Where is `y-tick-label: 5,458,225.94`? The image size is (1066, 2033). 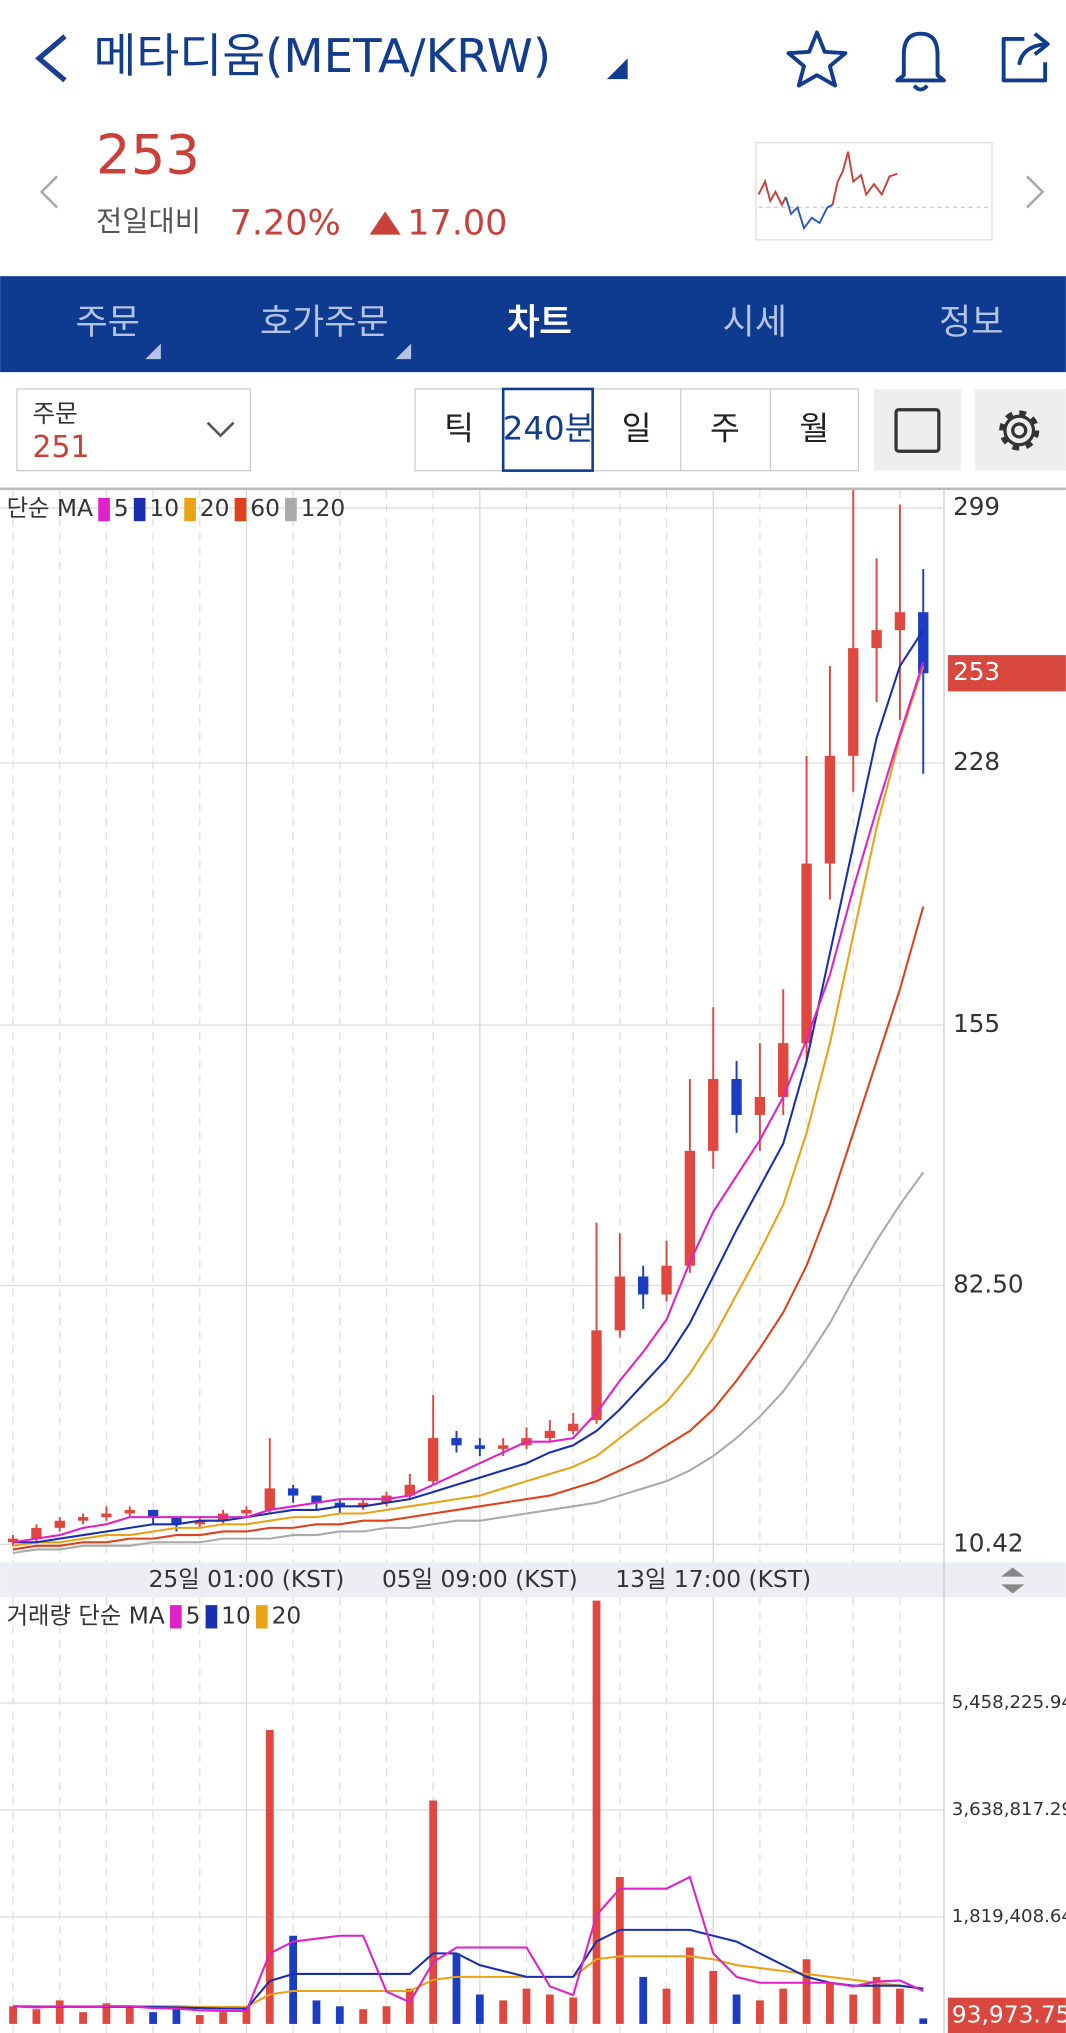 y-tick-label: 5,458,225.94 is located at coordinates (1009, 1702).